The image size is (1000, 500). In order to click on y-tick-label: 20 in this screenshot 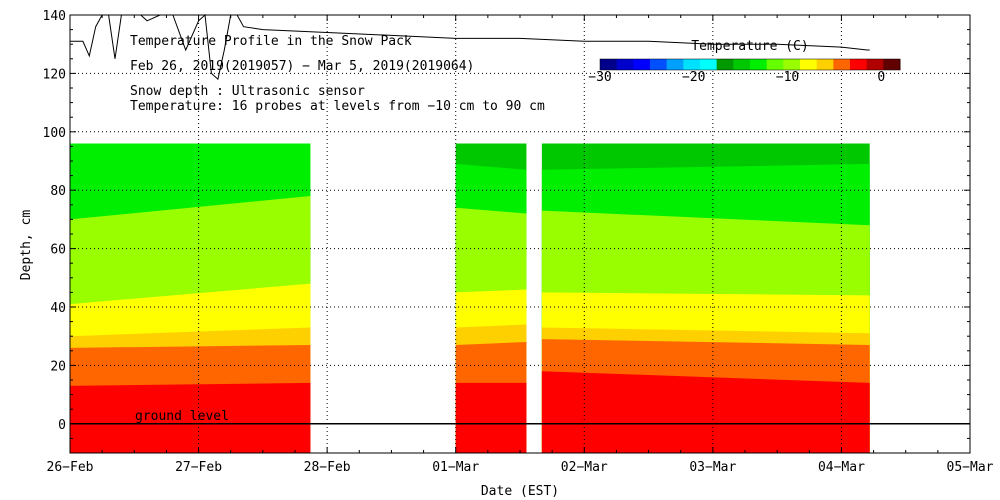, I will do `click(58, 366)`.